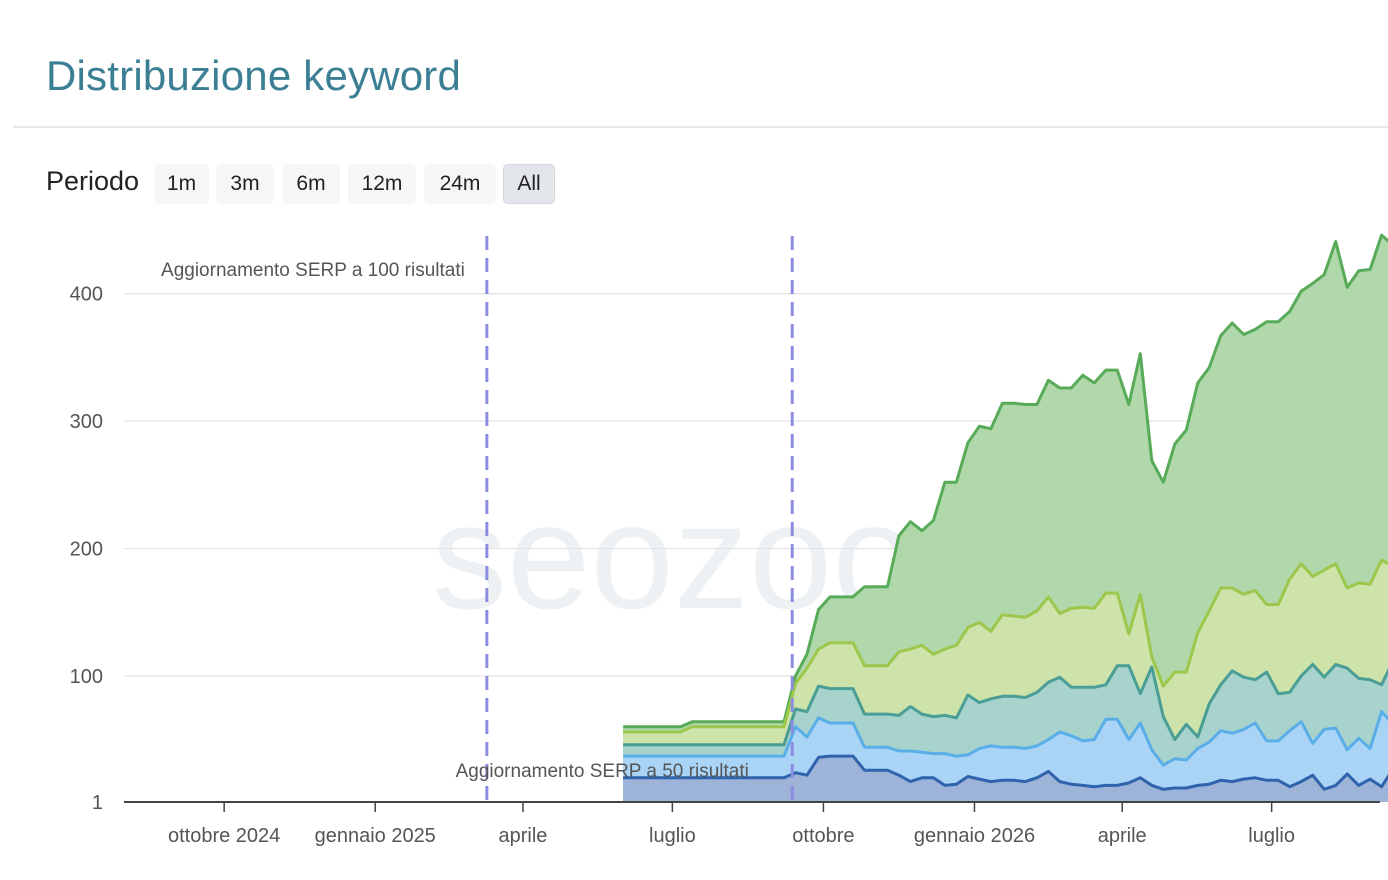  What do you see at coordinates (974, 836) in the screenshot?
I see `x-tick-label: gennaio 2026` at bounding box center [974, 836].